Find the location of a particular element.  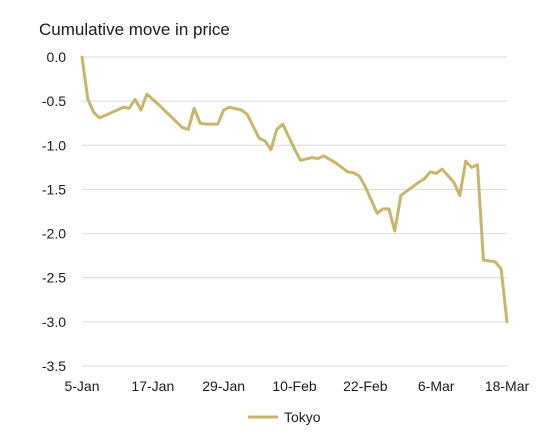

legend: Tokyo is located at coordinates (284, 417).